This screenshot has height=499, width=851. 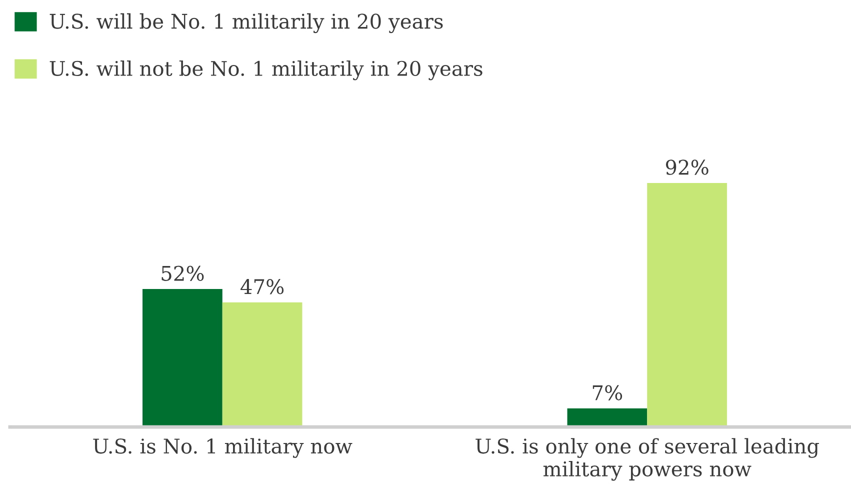 I want to click on data-label: 92%, so click(x=687, y=167).